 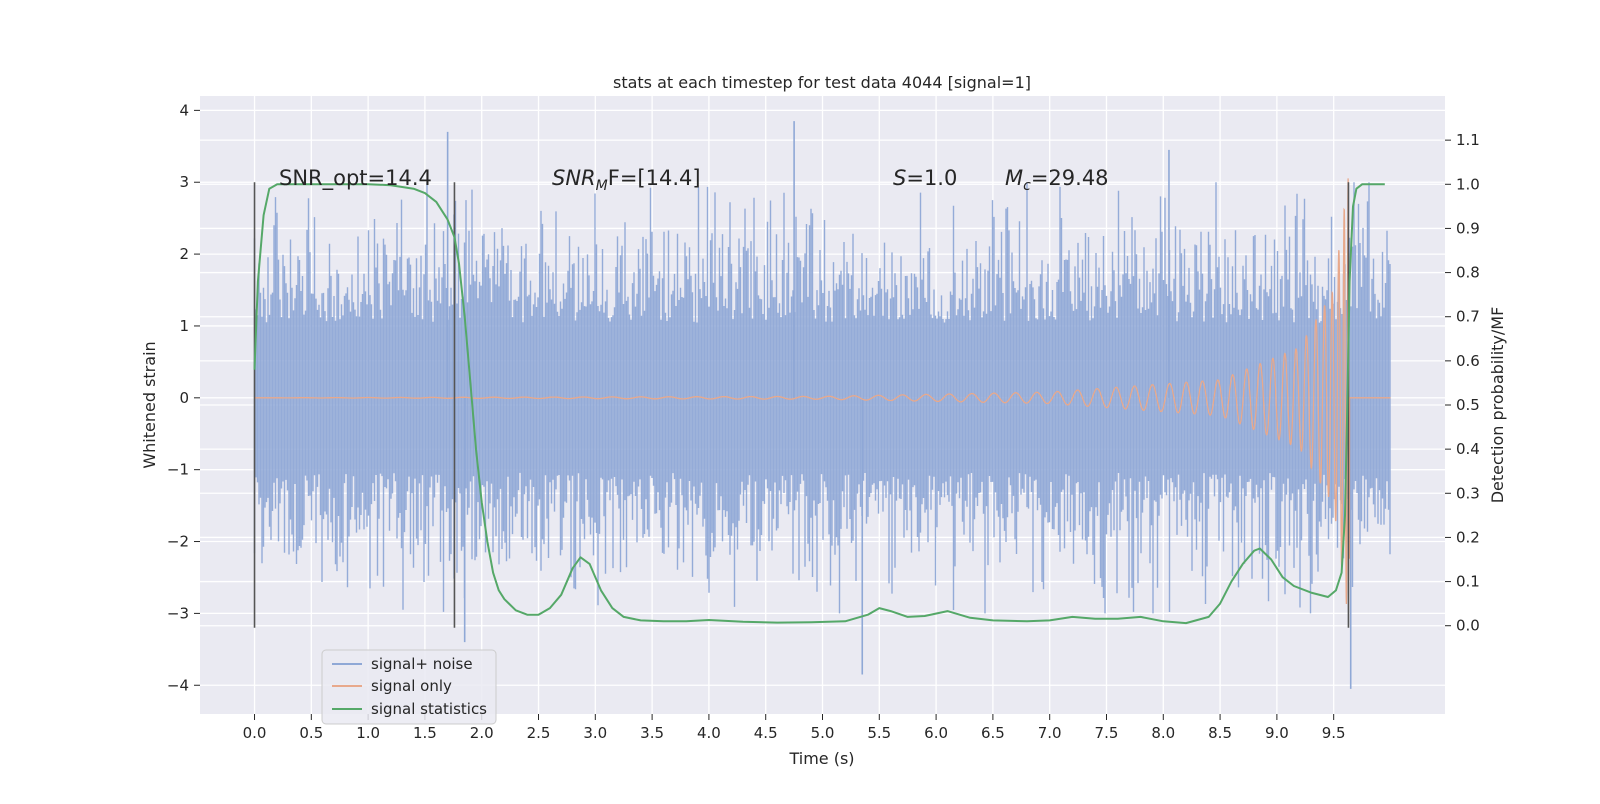 I want to click on x-tick-label: 6.0, so click(x=936, y=733).